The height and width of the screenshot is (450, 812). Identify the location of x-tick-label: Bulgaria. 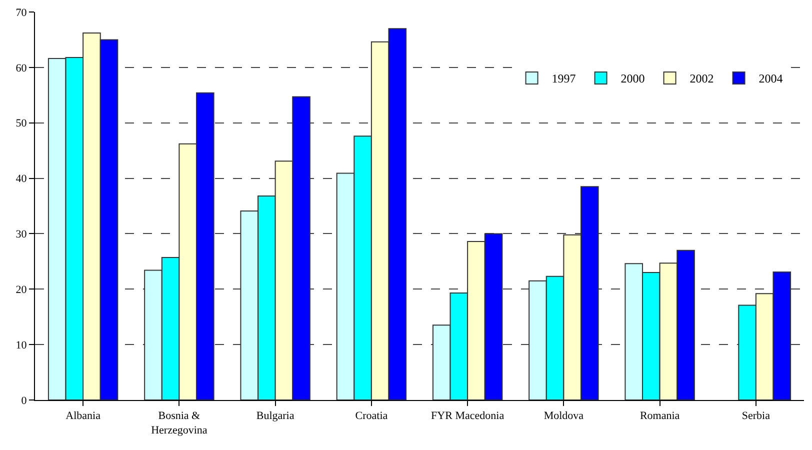
(275, 416).